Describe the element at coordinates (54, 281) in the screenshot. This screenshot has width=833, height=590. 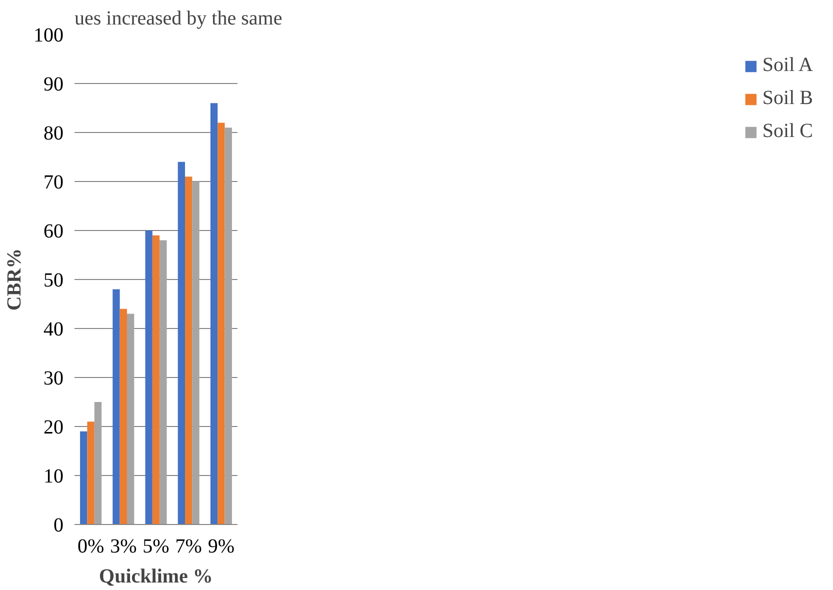
I see `y-tick-label: 50` at that location.